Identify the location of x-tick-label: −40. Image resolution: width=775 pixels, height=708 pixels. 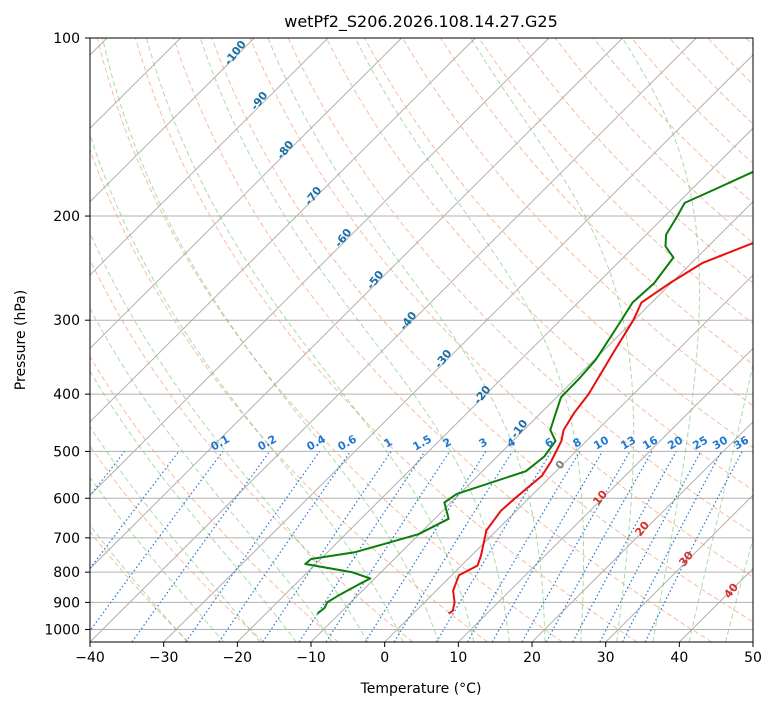
(90, 658).